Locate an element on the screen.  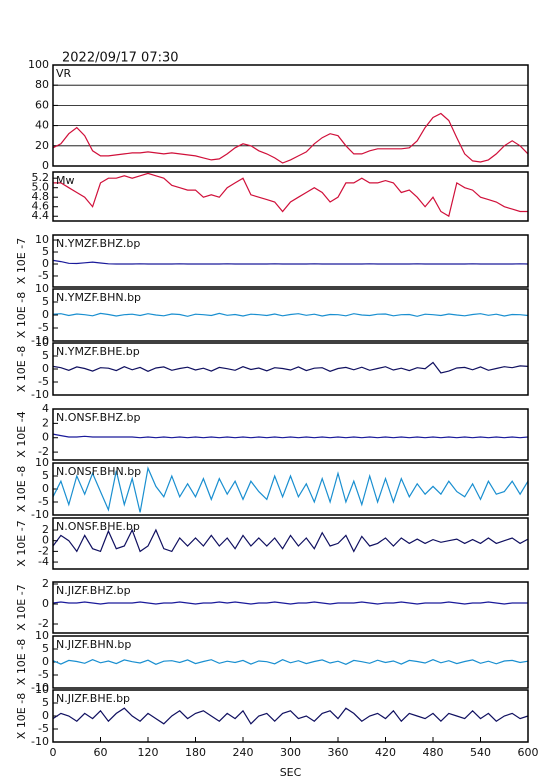
y-tick-label: 20 is located at coordinates (42, 145).